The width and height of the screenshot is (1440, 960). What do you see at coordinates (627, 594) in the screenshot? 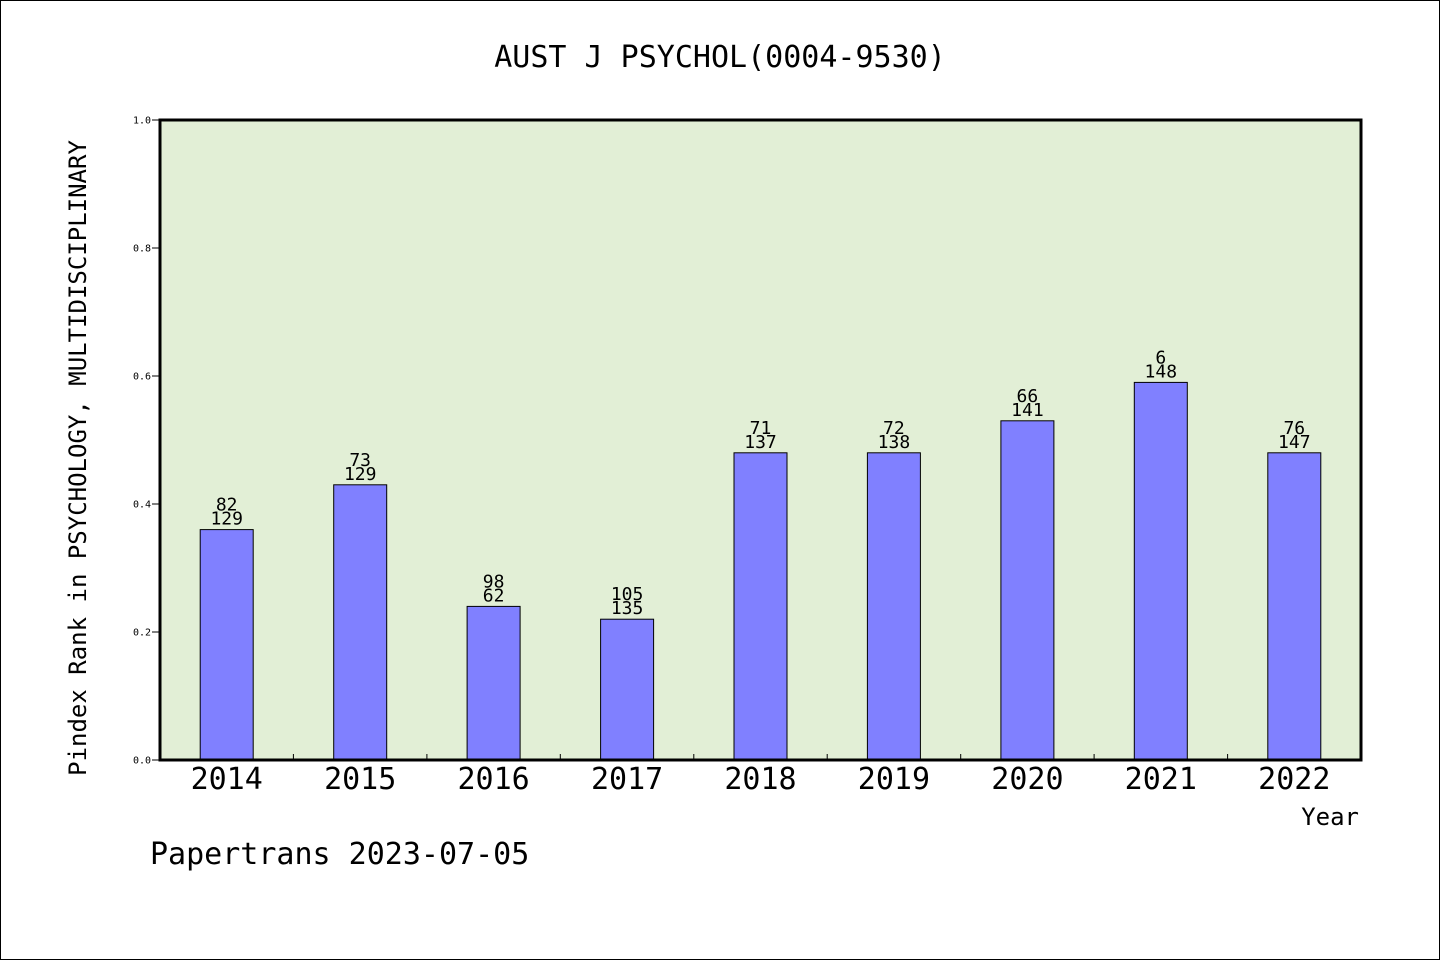
I see `bar-rank-label-2017: 105` at bounding box center [627, 594].